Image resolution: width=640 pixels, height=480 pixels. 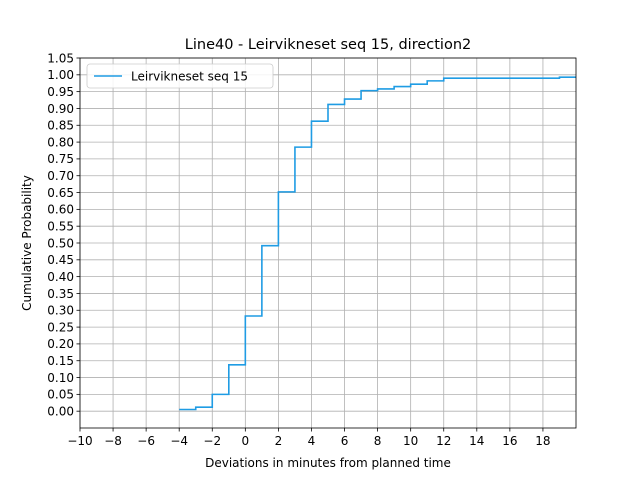 I want to click on y-tick-label: 0.75, so click(x=60, y=159).